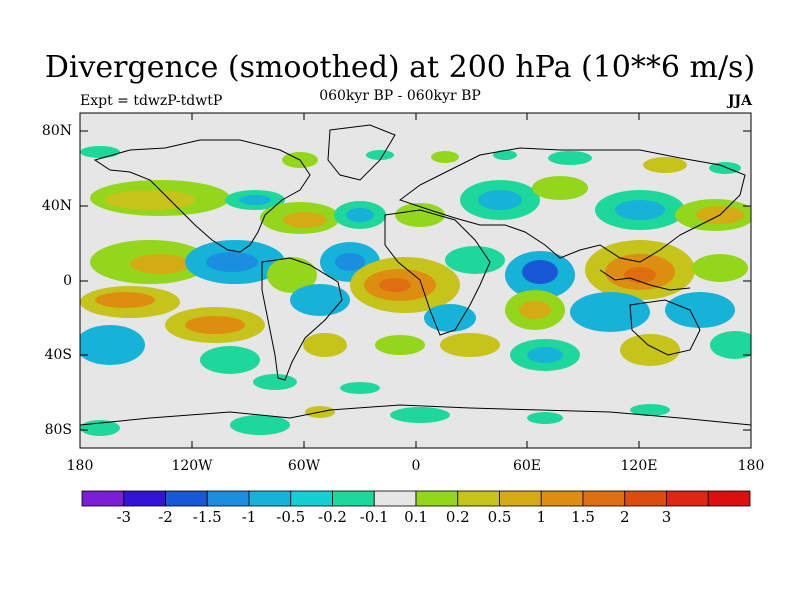 The height and width of the screenshot is (600, 800). Describe the element at coordinates (202, 196) in the screenshot. I see `north-america-coast` at that location.